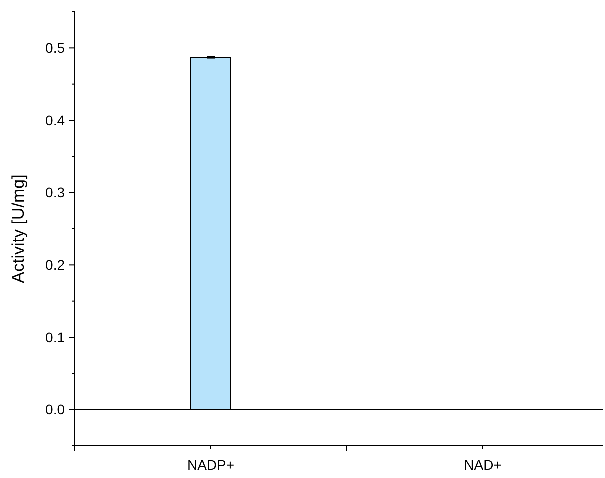 Image resolution: width=605 pixels, height=478 pixels. Describe the element at coordinates (56, 192) in the screenshot. I see `y-tick-label: 0.3` at that location.